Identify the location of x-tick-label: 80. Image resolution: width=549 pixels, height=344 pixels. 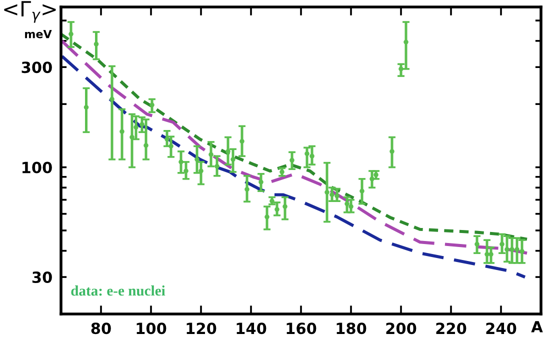
(101, 328).